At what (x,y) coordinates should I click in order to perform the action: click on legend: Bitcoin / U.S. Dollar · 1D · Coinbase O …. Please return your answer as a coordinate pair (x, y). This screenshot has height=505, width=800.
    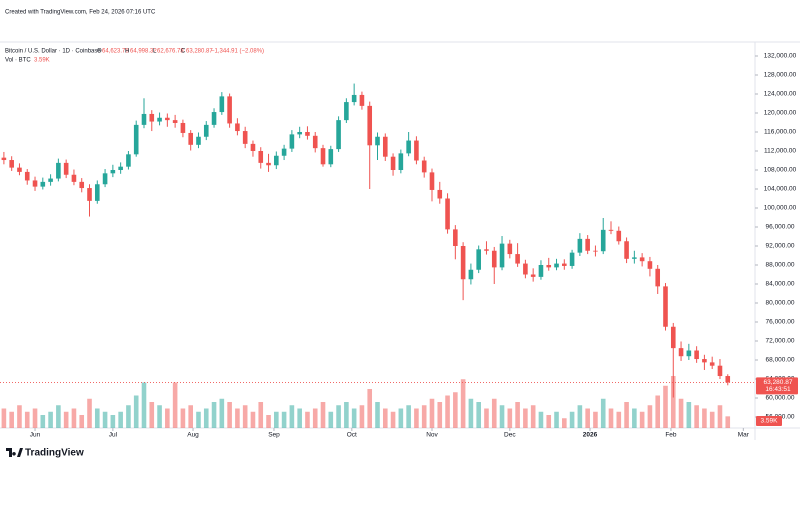
    Looking at the image, I should click on (134, 56).